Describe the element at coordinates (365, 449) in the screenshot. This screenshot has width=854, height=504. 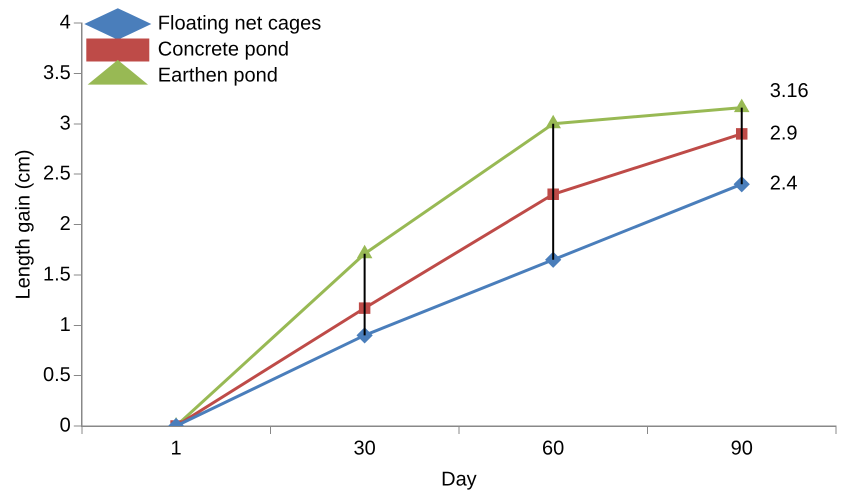
I see `x-tick-label: 30` at that location.